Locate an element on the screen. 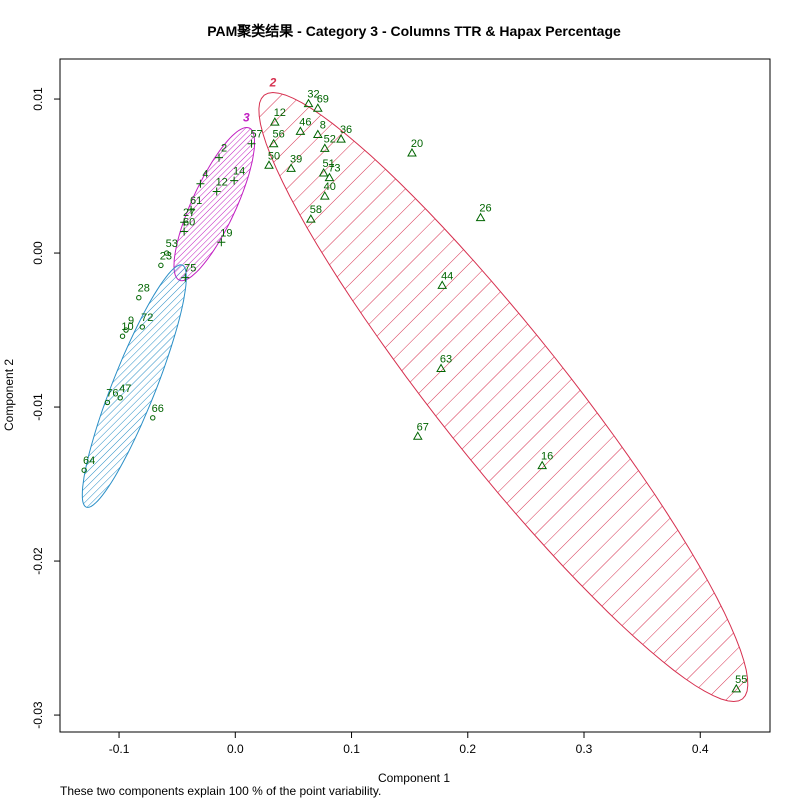  point-label: 52 is located at coordinates (330, 139).